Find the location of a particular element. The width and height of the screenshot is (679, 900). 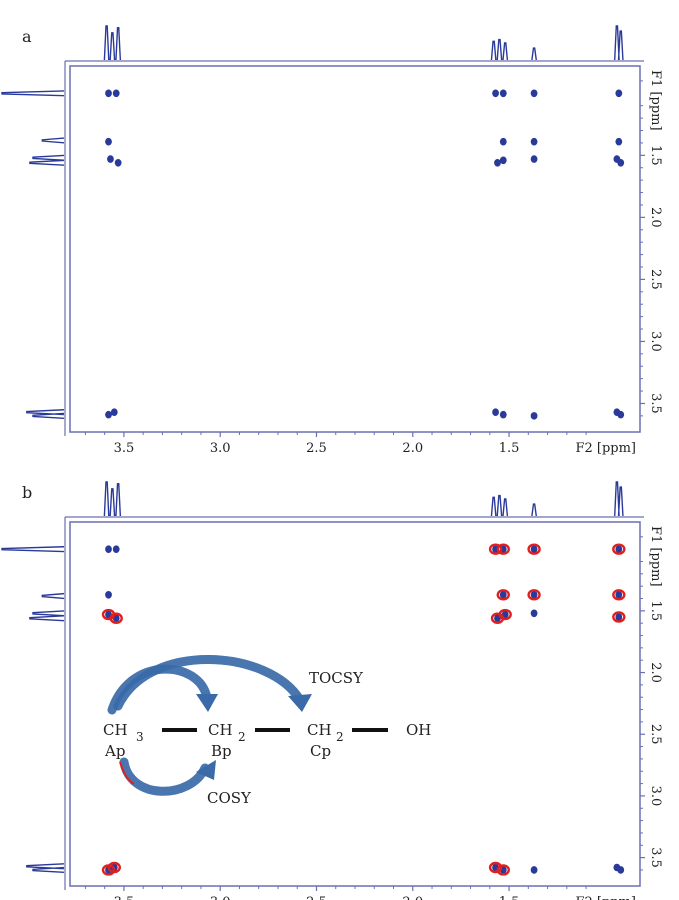

panel-tag-b: b is located at coordinates (27, 492).